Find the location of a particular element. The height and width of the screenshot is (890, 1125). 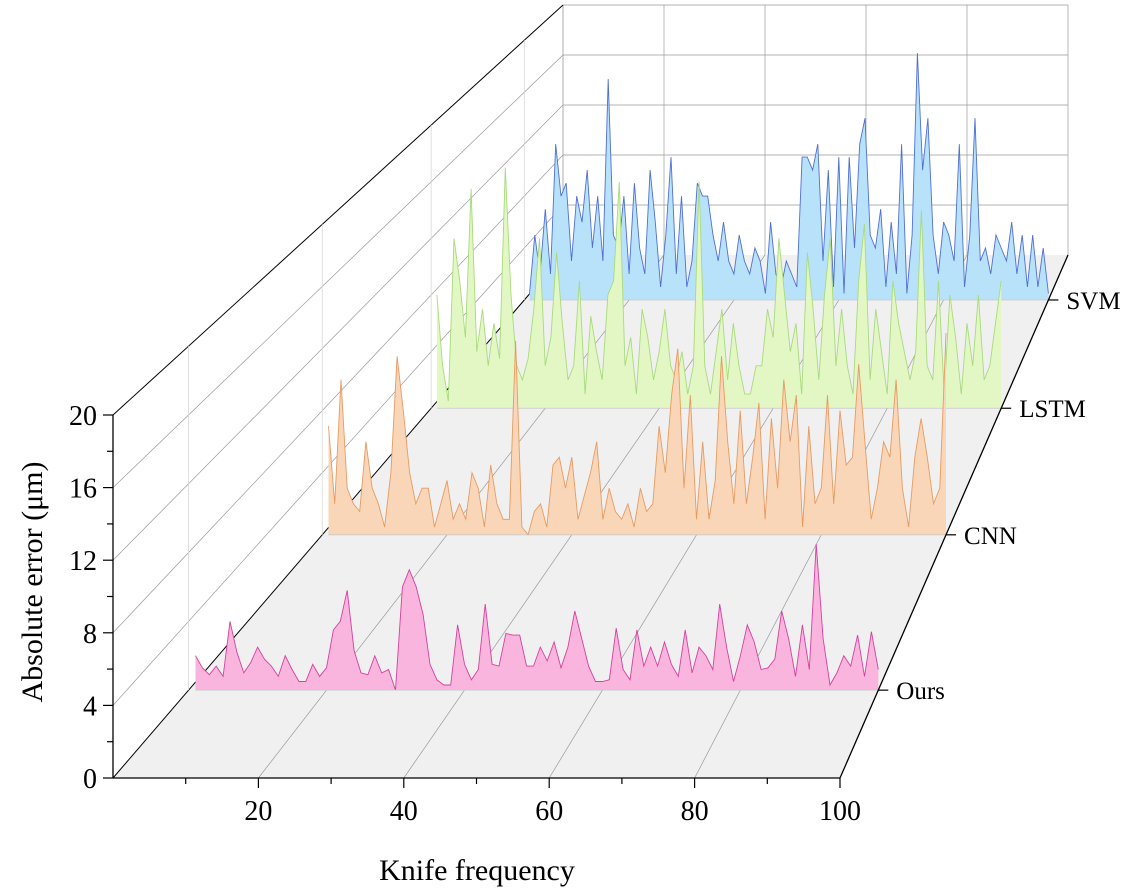

x-tick-label: 20 is located at coordinates (258, 811).